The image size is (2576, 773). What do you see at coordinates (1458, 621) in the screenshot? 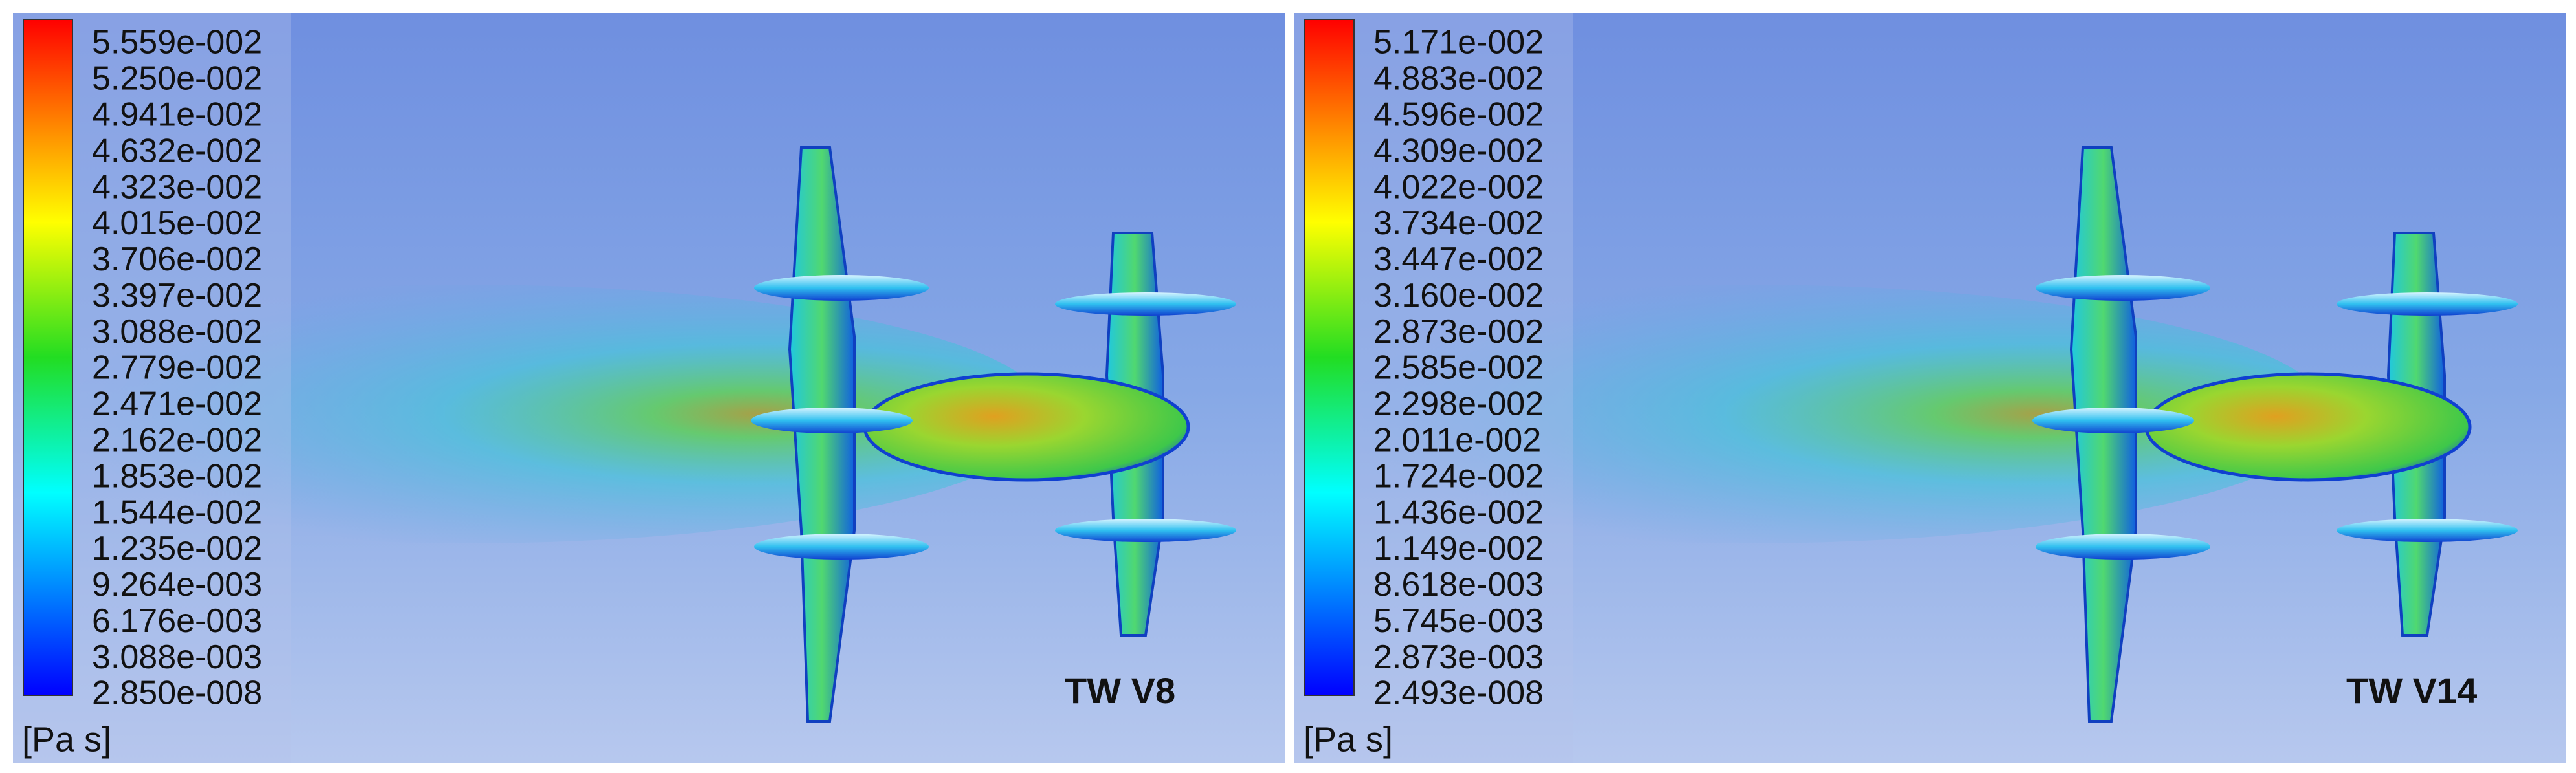
I see `legend-tick-label: 5.745e-003` at bounding box center [1458, 621].